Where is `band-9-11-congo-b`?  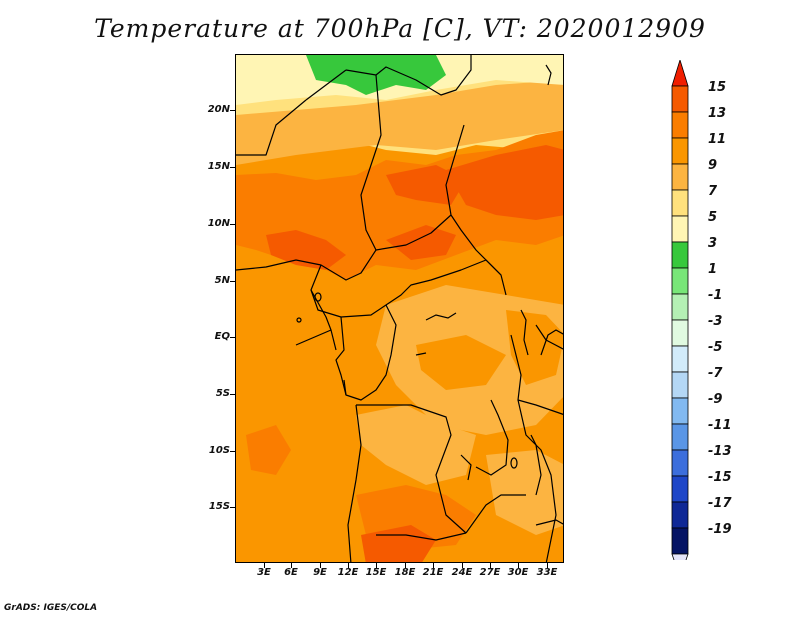 band-9-11-congo-b is located at coordinates (534, 347).